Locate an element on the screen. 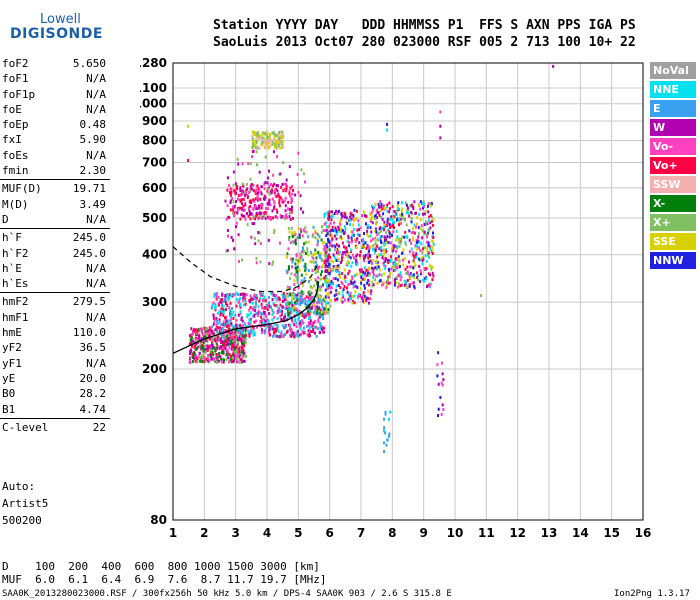 The image size is (700, 600). param-value: 20.0 is located at coordinates (93, 378).